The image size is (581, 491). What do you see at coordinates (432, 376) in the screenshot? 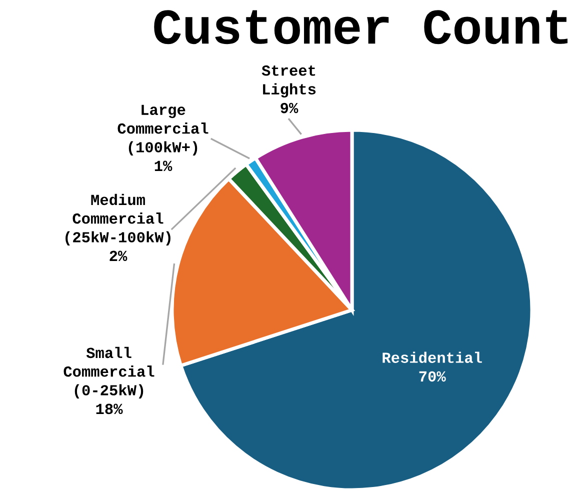
I see `data-label: 70%` at bounding box center [432, 376].